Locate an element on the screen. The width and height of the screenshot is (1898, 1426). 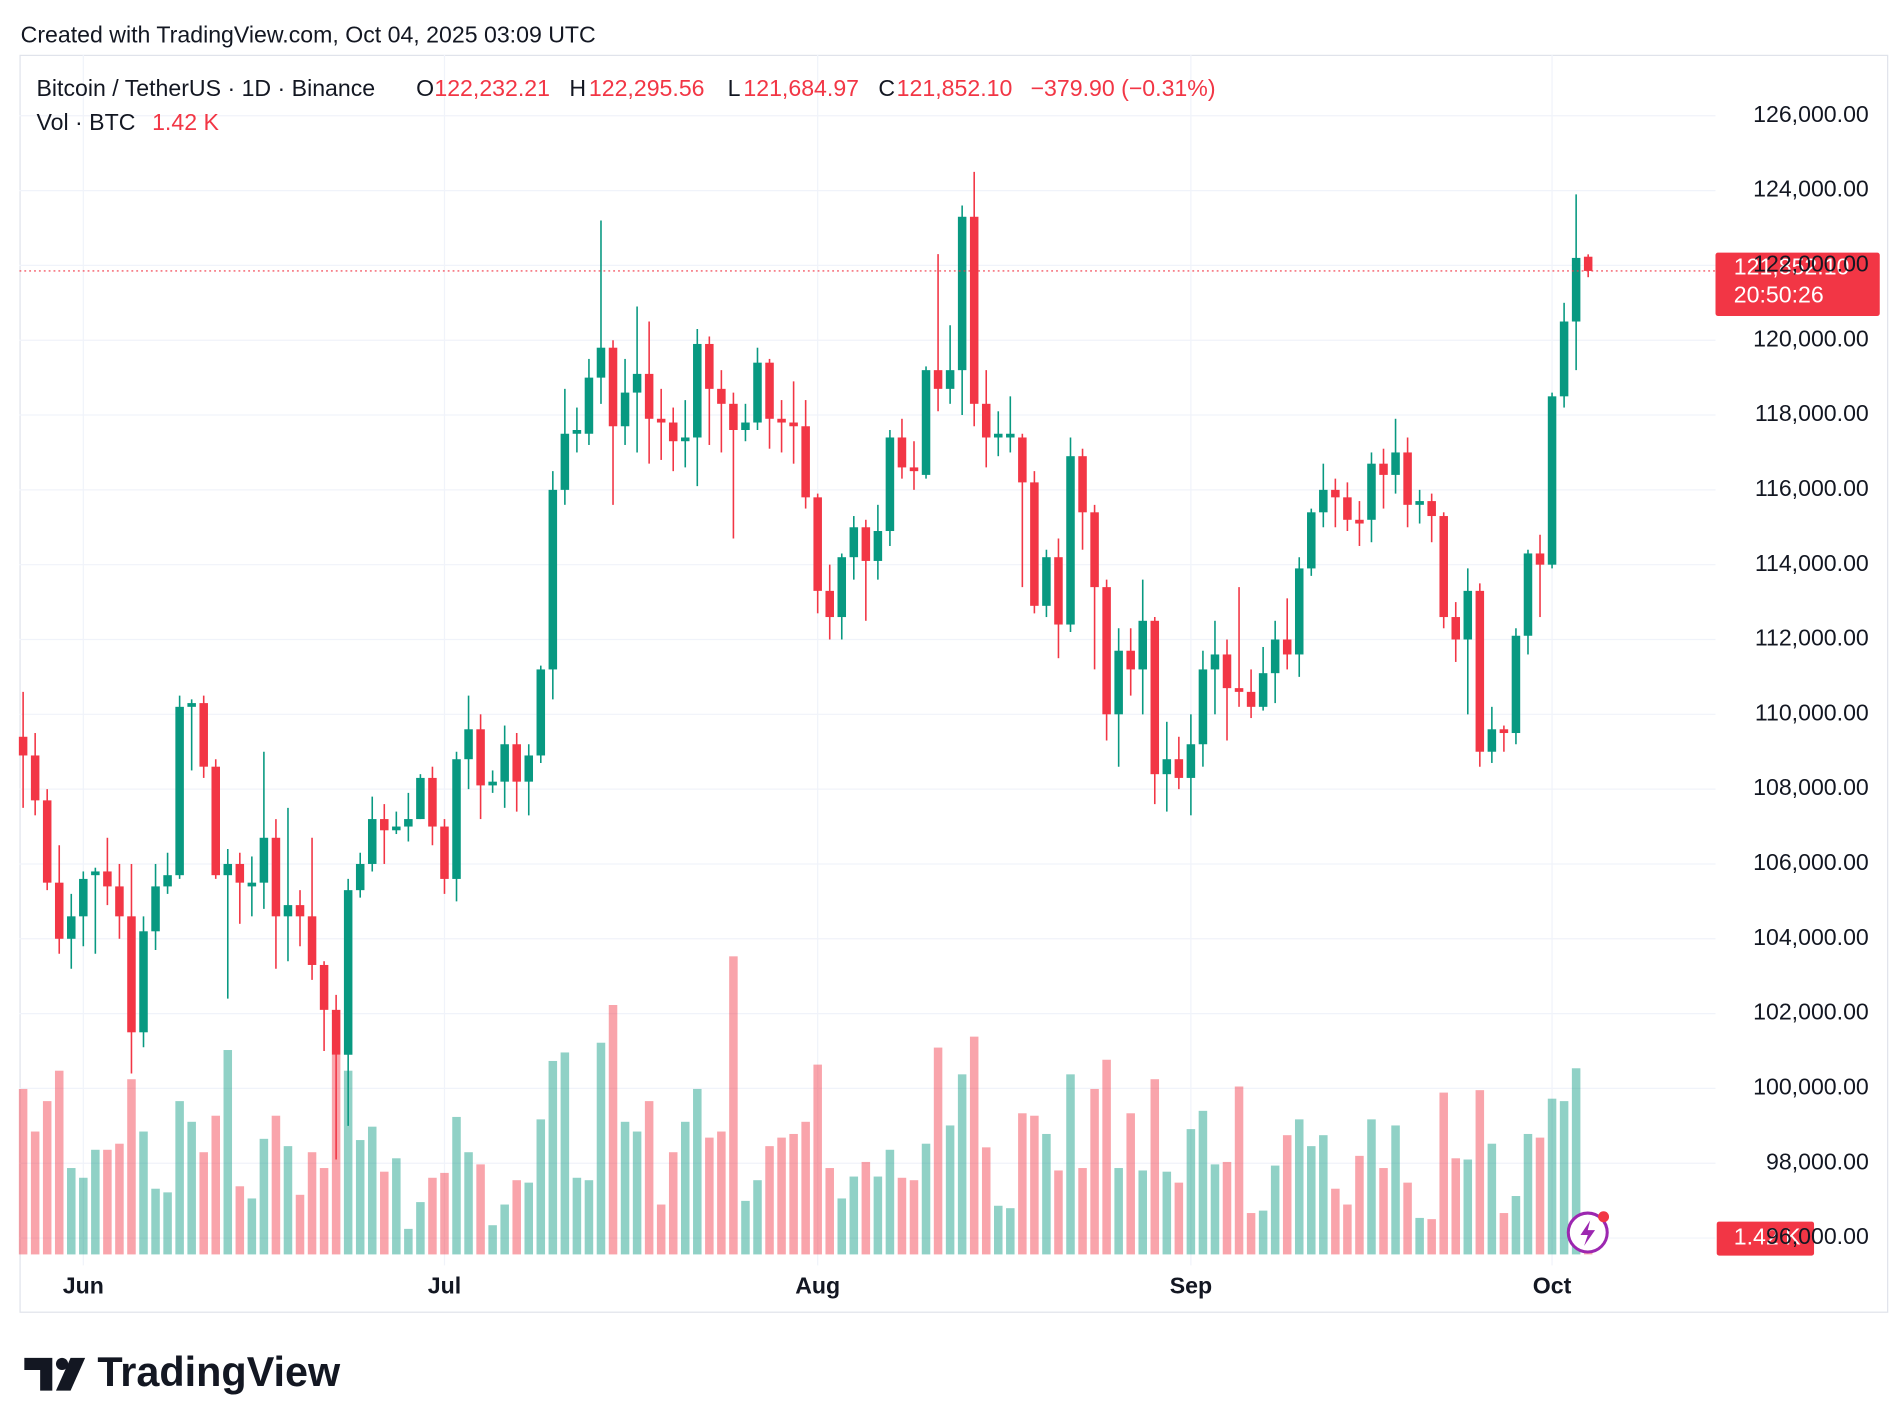
y-tick-label: 114,000.00 is located at coordinates (1812, 563).